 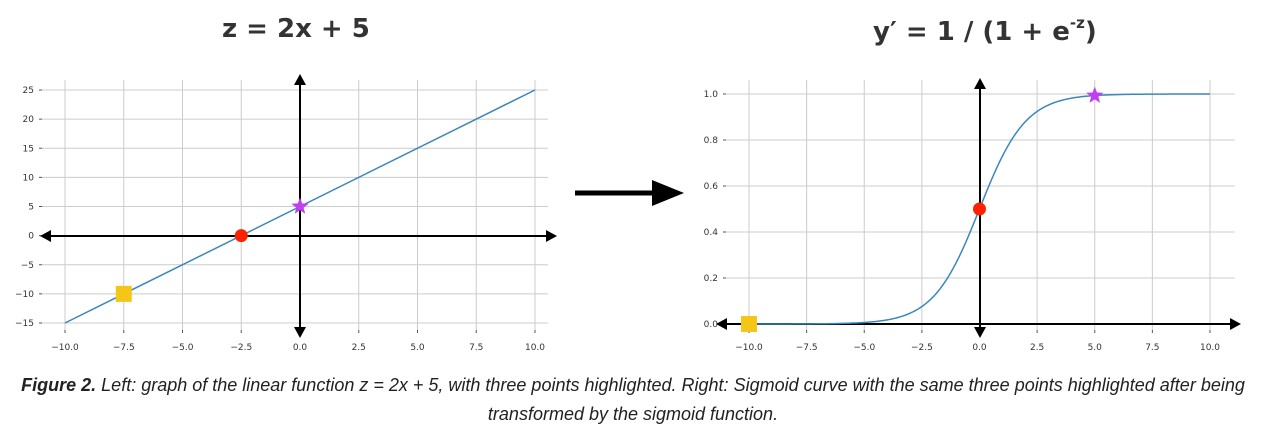 What do you see at coordinates (711, 233) in the screenshot?
I see `y-tick-label: 0.4` at bounding box center [711, 233].